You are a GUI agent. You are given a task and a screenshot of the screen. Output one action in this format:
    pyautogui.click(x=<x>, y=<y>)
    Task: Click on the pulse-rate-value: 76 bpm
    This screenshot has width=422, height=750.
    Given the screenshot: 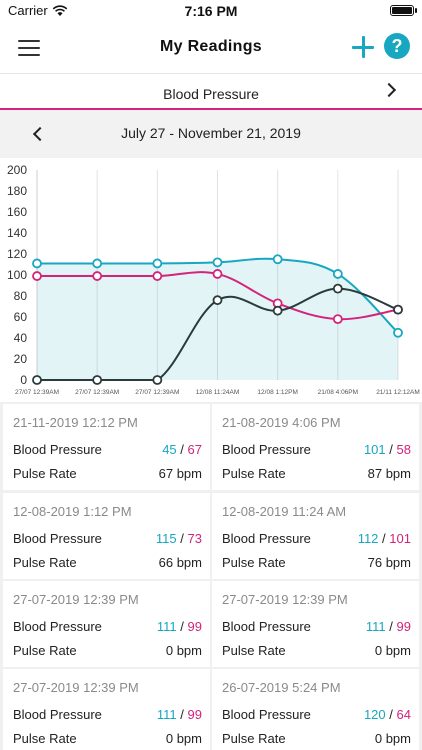 What is the action you would take?
    pyautogui.click(x=389, y=562)
    